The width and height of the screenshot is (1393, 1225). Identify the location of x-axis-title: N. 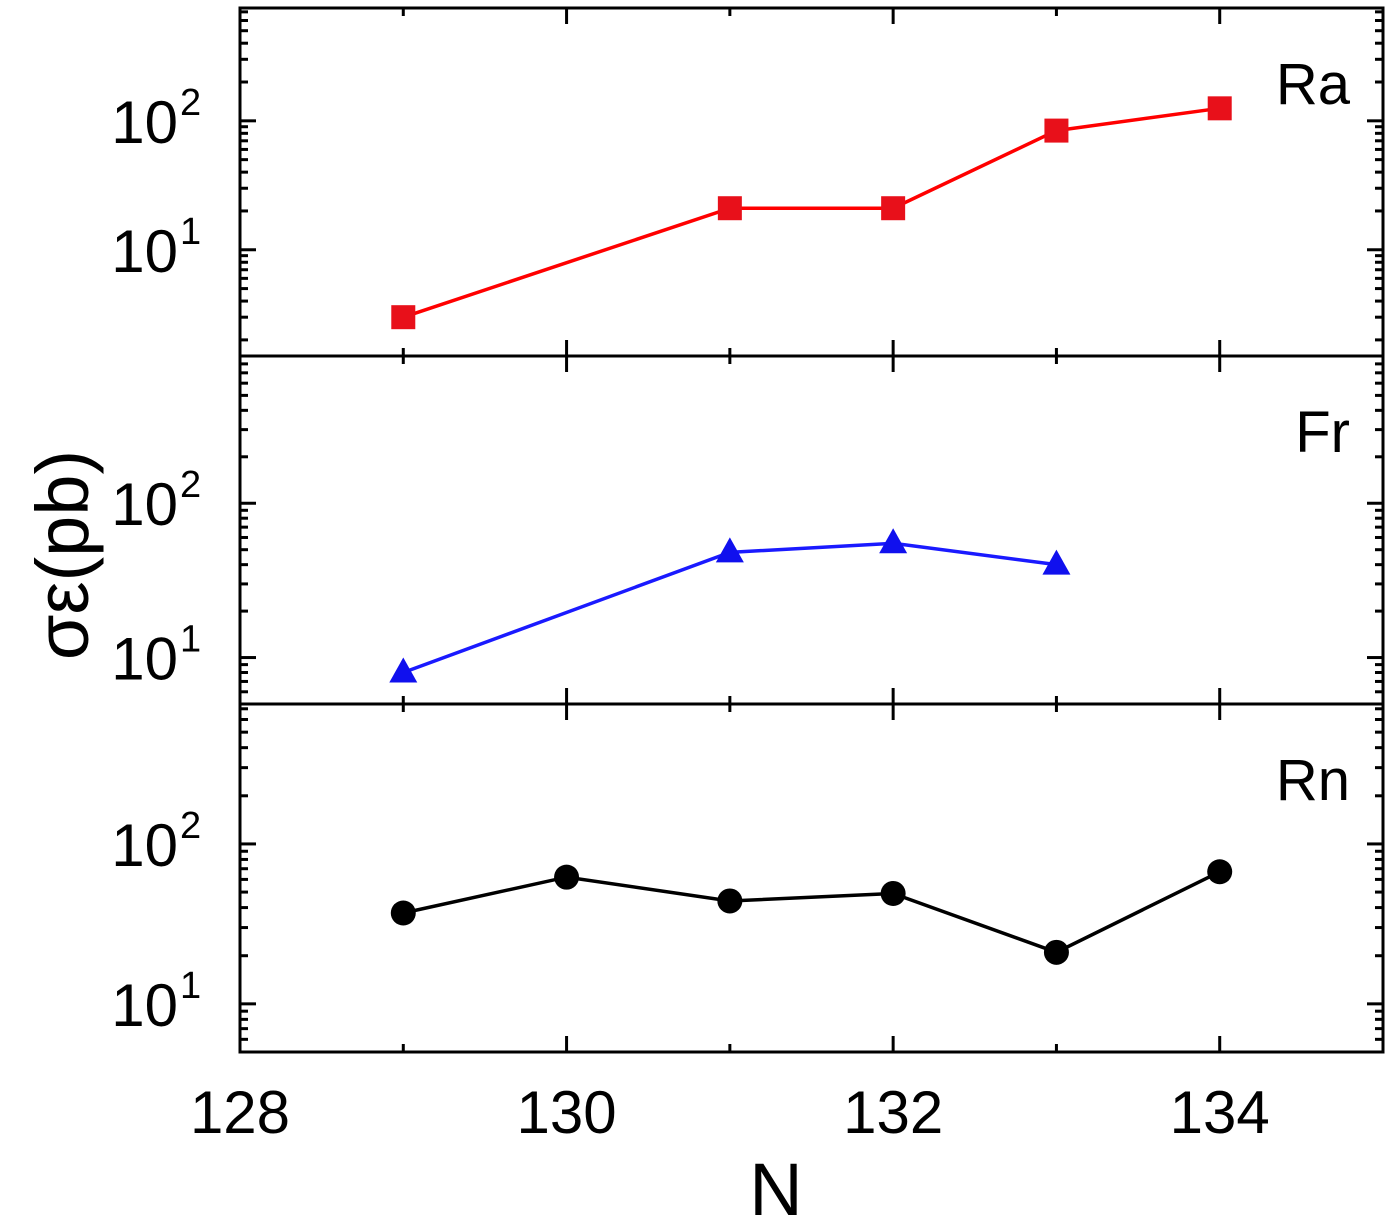
(775, 1186).